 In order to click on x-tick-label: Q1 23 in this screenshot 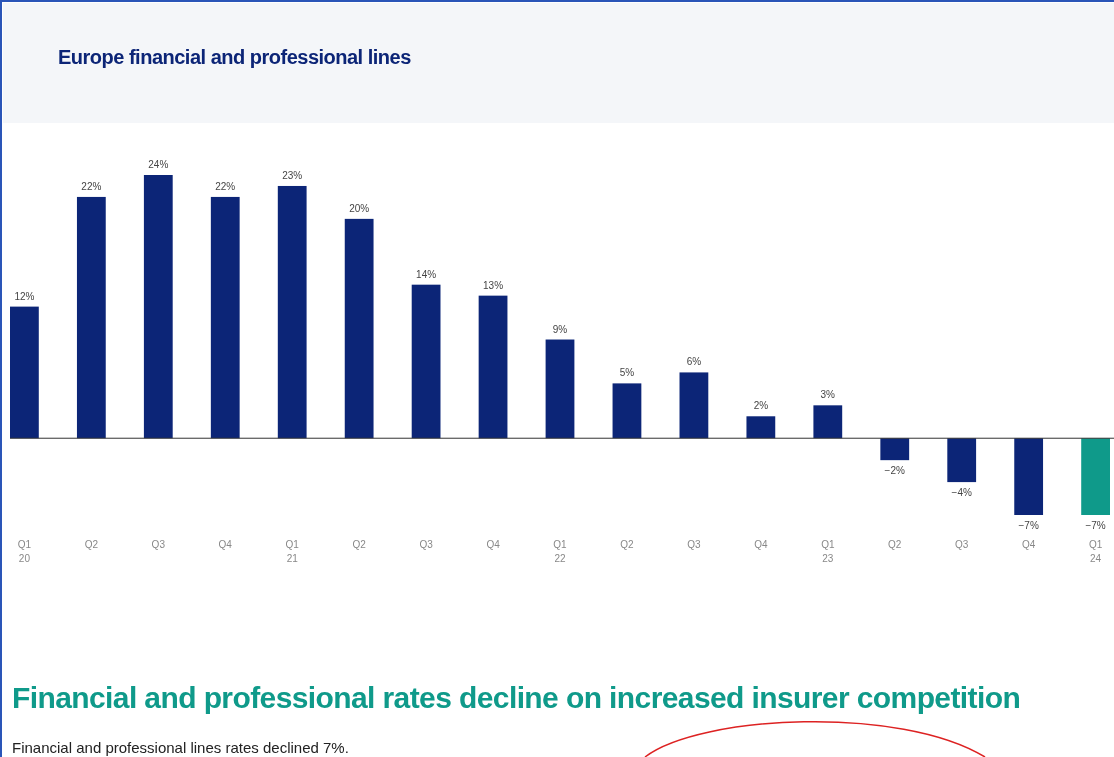, I will do `click(828, 551)`.